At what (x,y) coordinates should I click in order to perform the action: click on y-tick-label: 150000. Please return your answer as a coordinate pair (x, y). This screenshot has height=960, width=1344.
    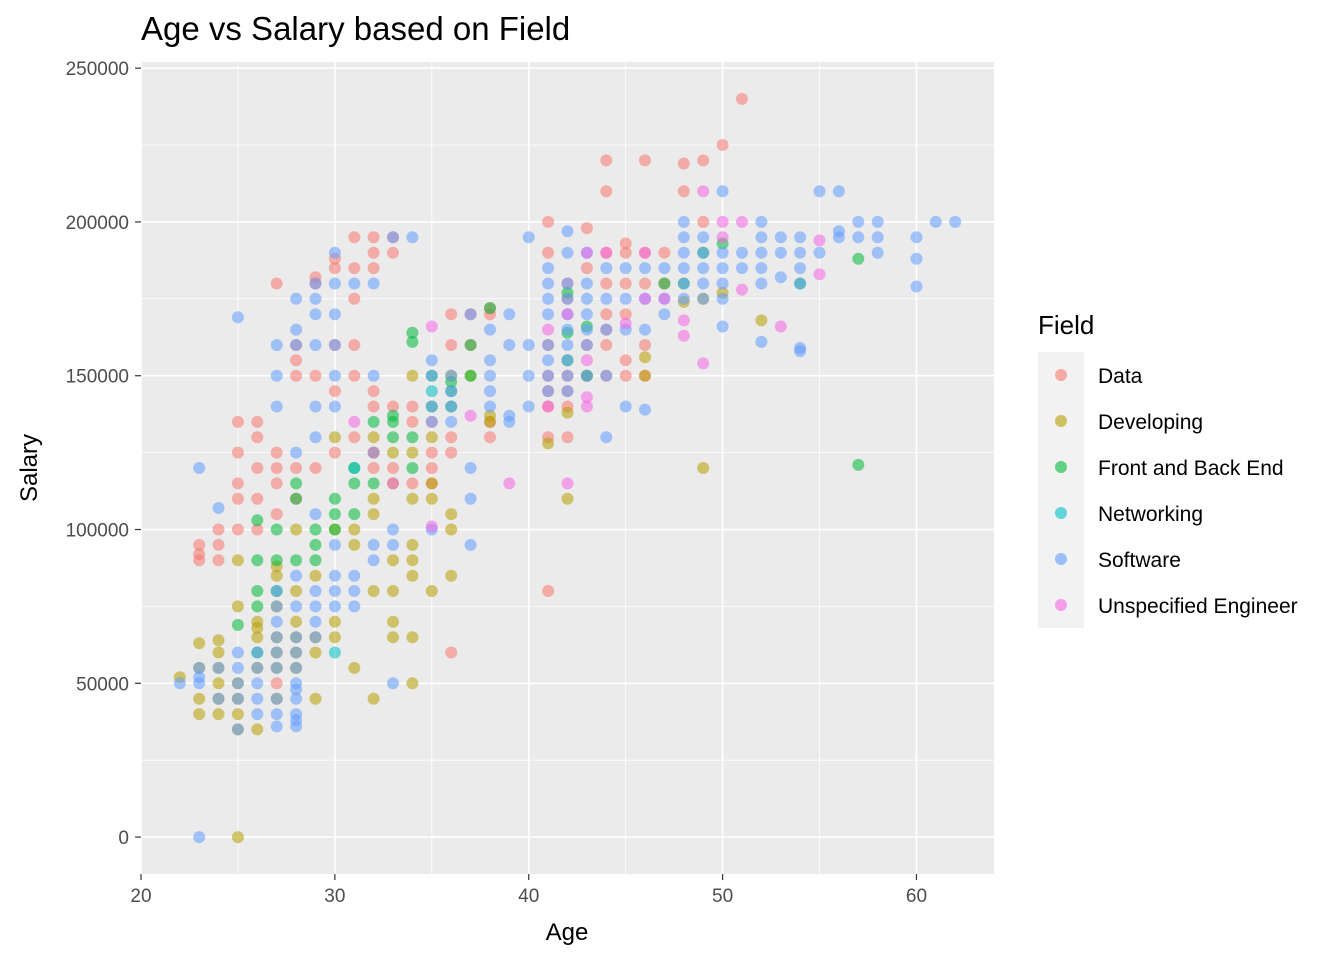
    Looking at the image, I should click on (97, 377).